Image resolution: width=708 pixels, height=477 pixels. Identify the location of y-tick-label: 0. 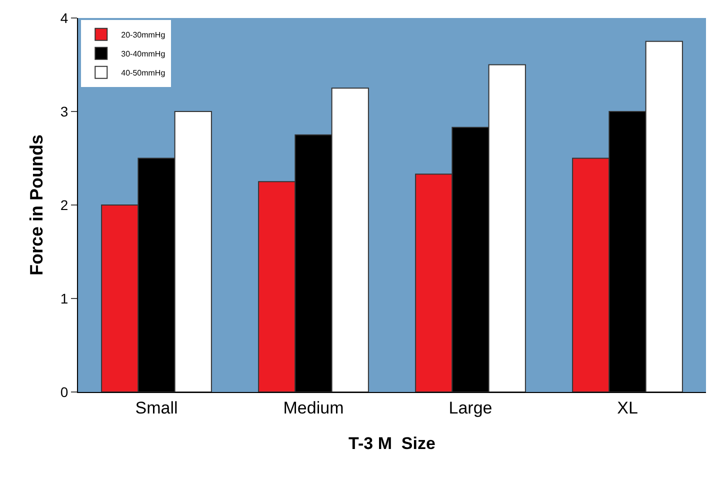
(64, 392).